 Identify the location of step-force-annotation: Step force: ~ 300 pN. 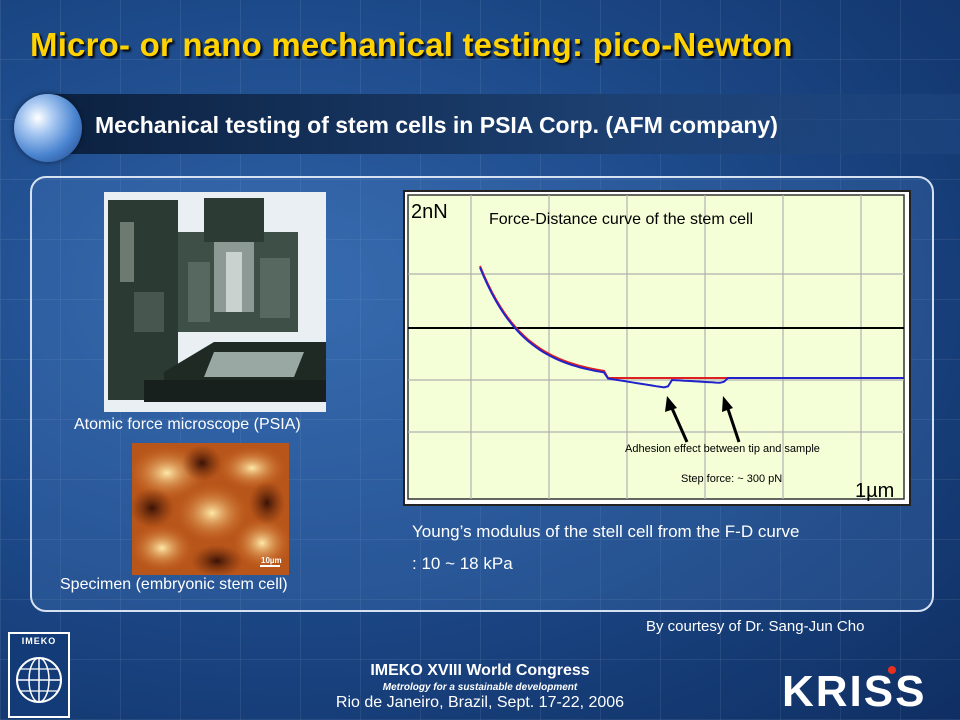
(731, 479).